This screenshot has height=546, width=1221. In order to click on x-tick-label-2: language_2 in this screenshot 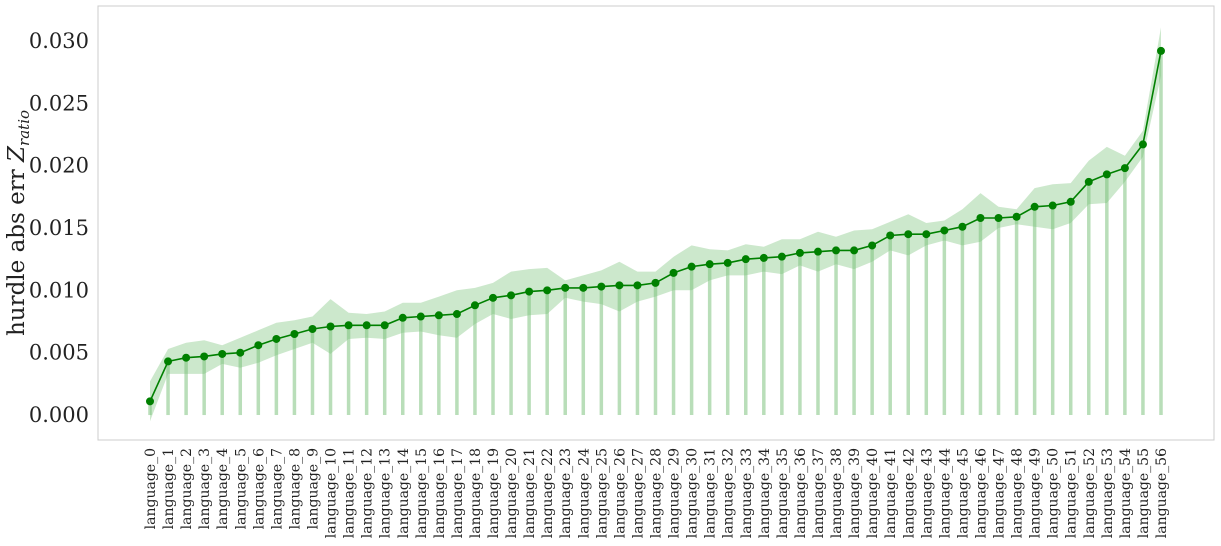, I will do `click(187, 488)`.